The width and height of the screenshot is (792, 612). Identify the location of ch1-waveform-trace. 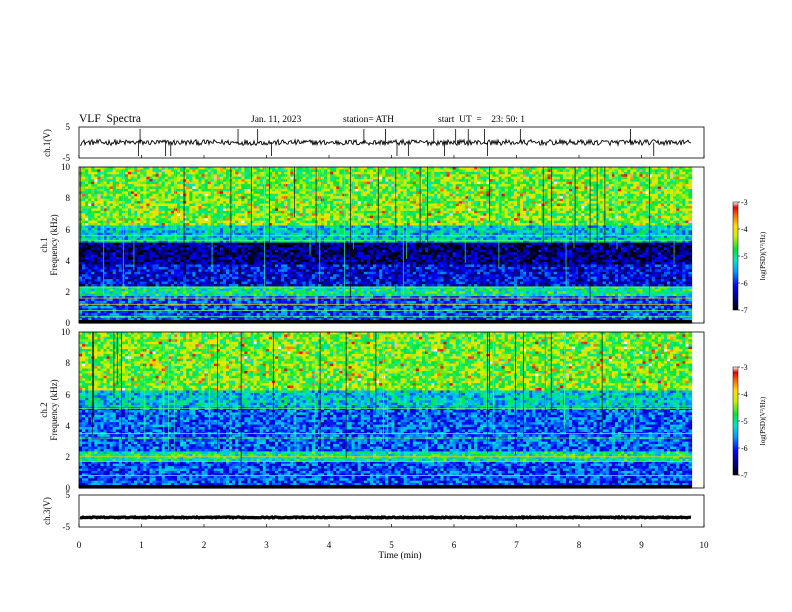
(385, 142).